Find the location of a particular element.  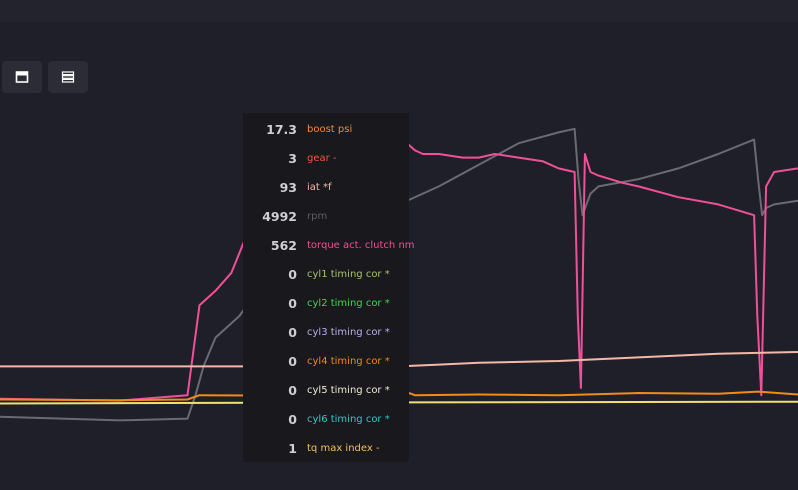

tooltip-value: 93 is located at coordinates (288, 187).